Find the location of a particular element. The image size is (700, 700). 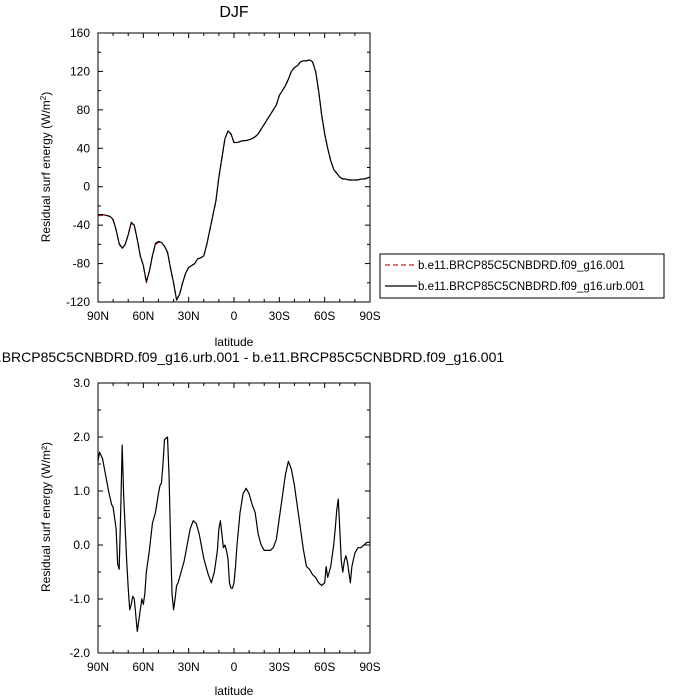

top-y-tick-label: 0 is located at coordinates (86, 187).